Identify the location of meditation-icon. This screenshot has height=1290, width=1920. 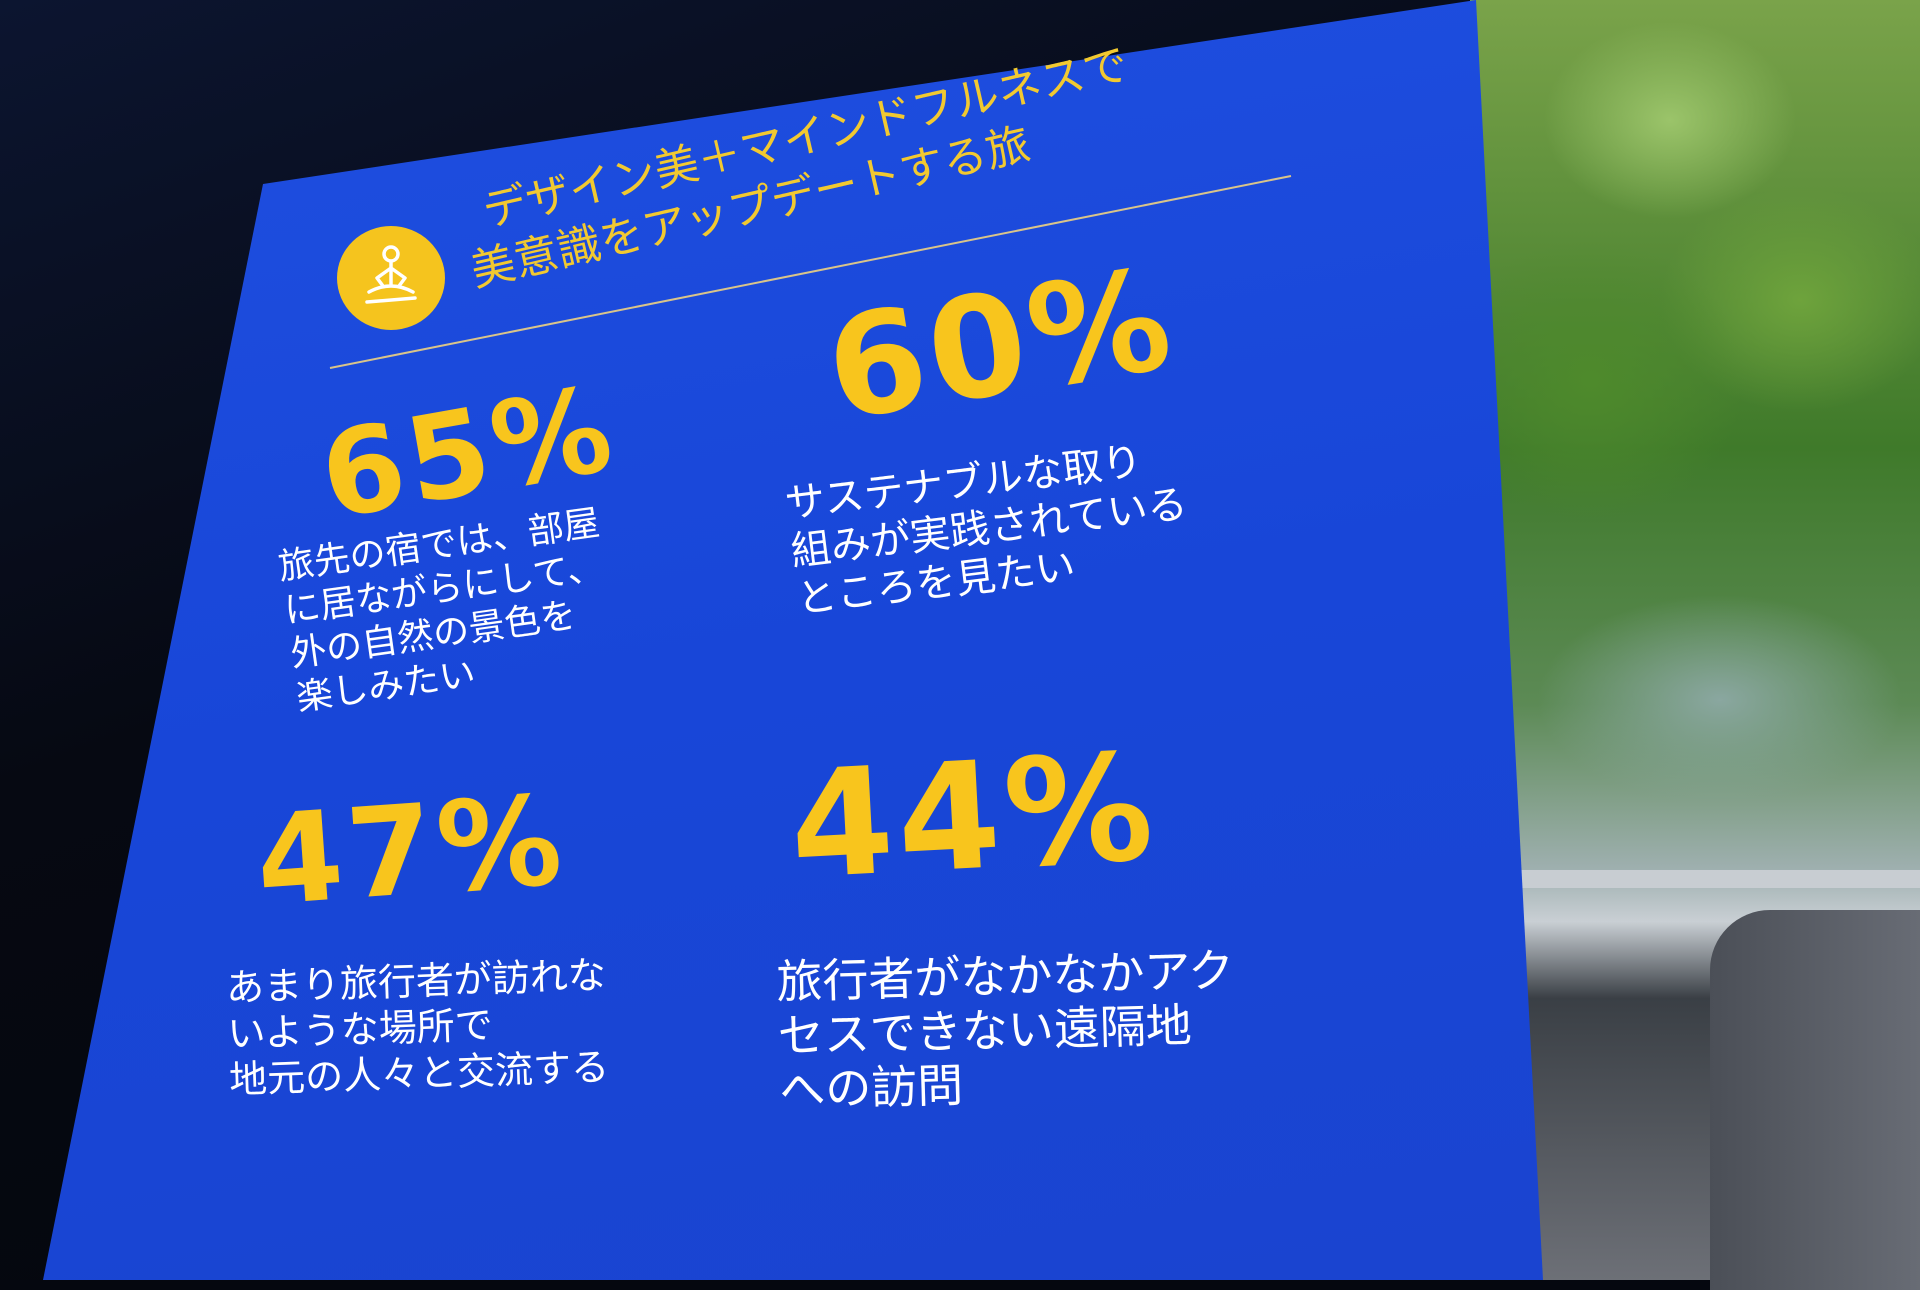
(391, 278).